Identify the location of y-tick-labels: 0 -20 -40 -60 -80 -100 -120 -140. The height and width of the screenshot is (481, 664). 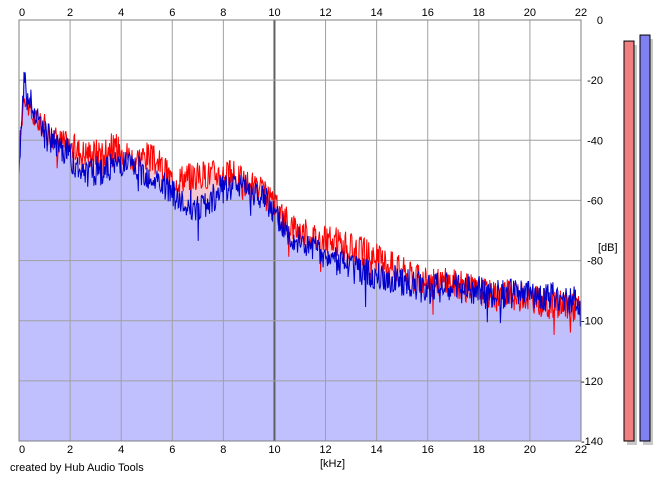
(592, 231).